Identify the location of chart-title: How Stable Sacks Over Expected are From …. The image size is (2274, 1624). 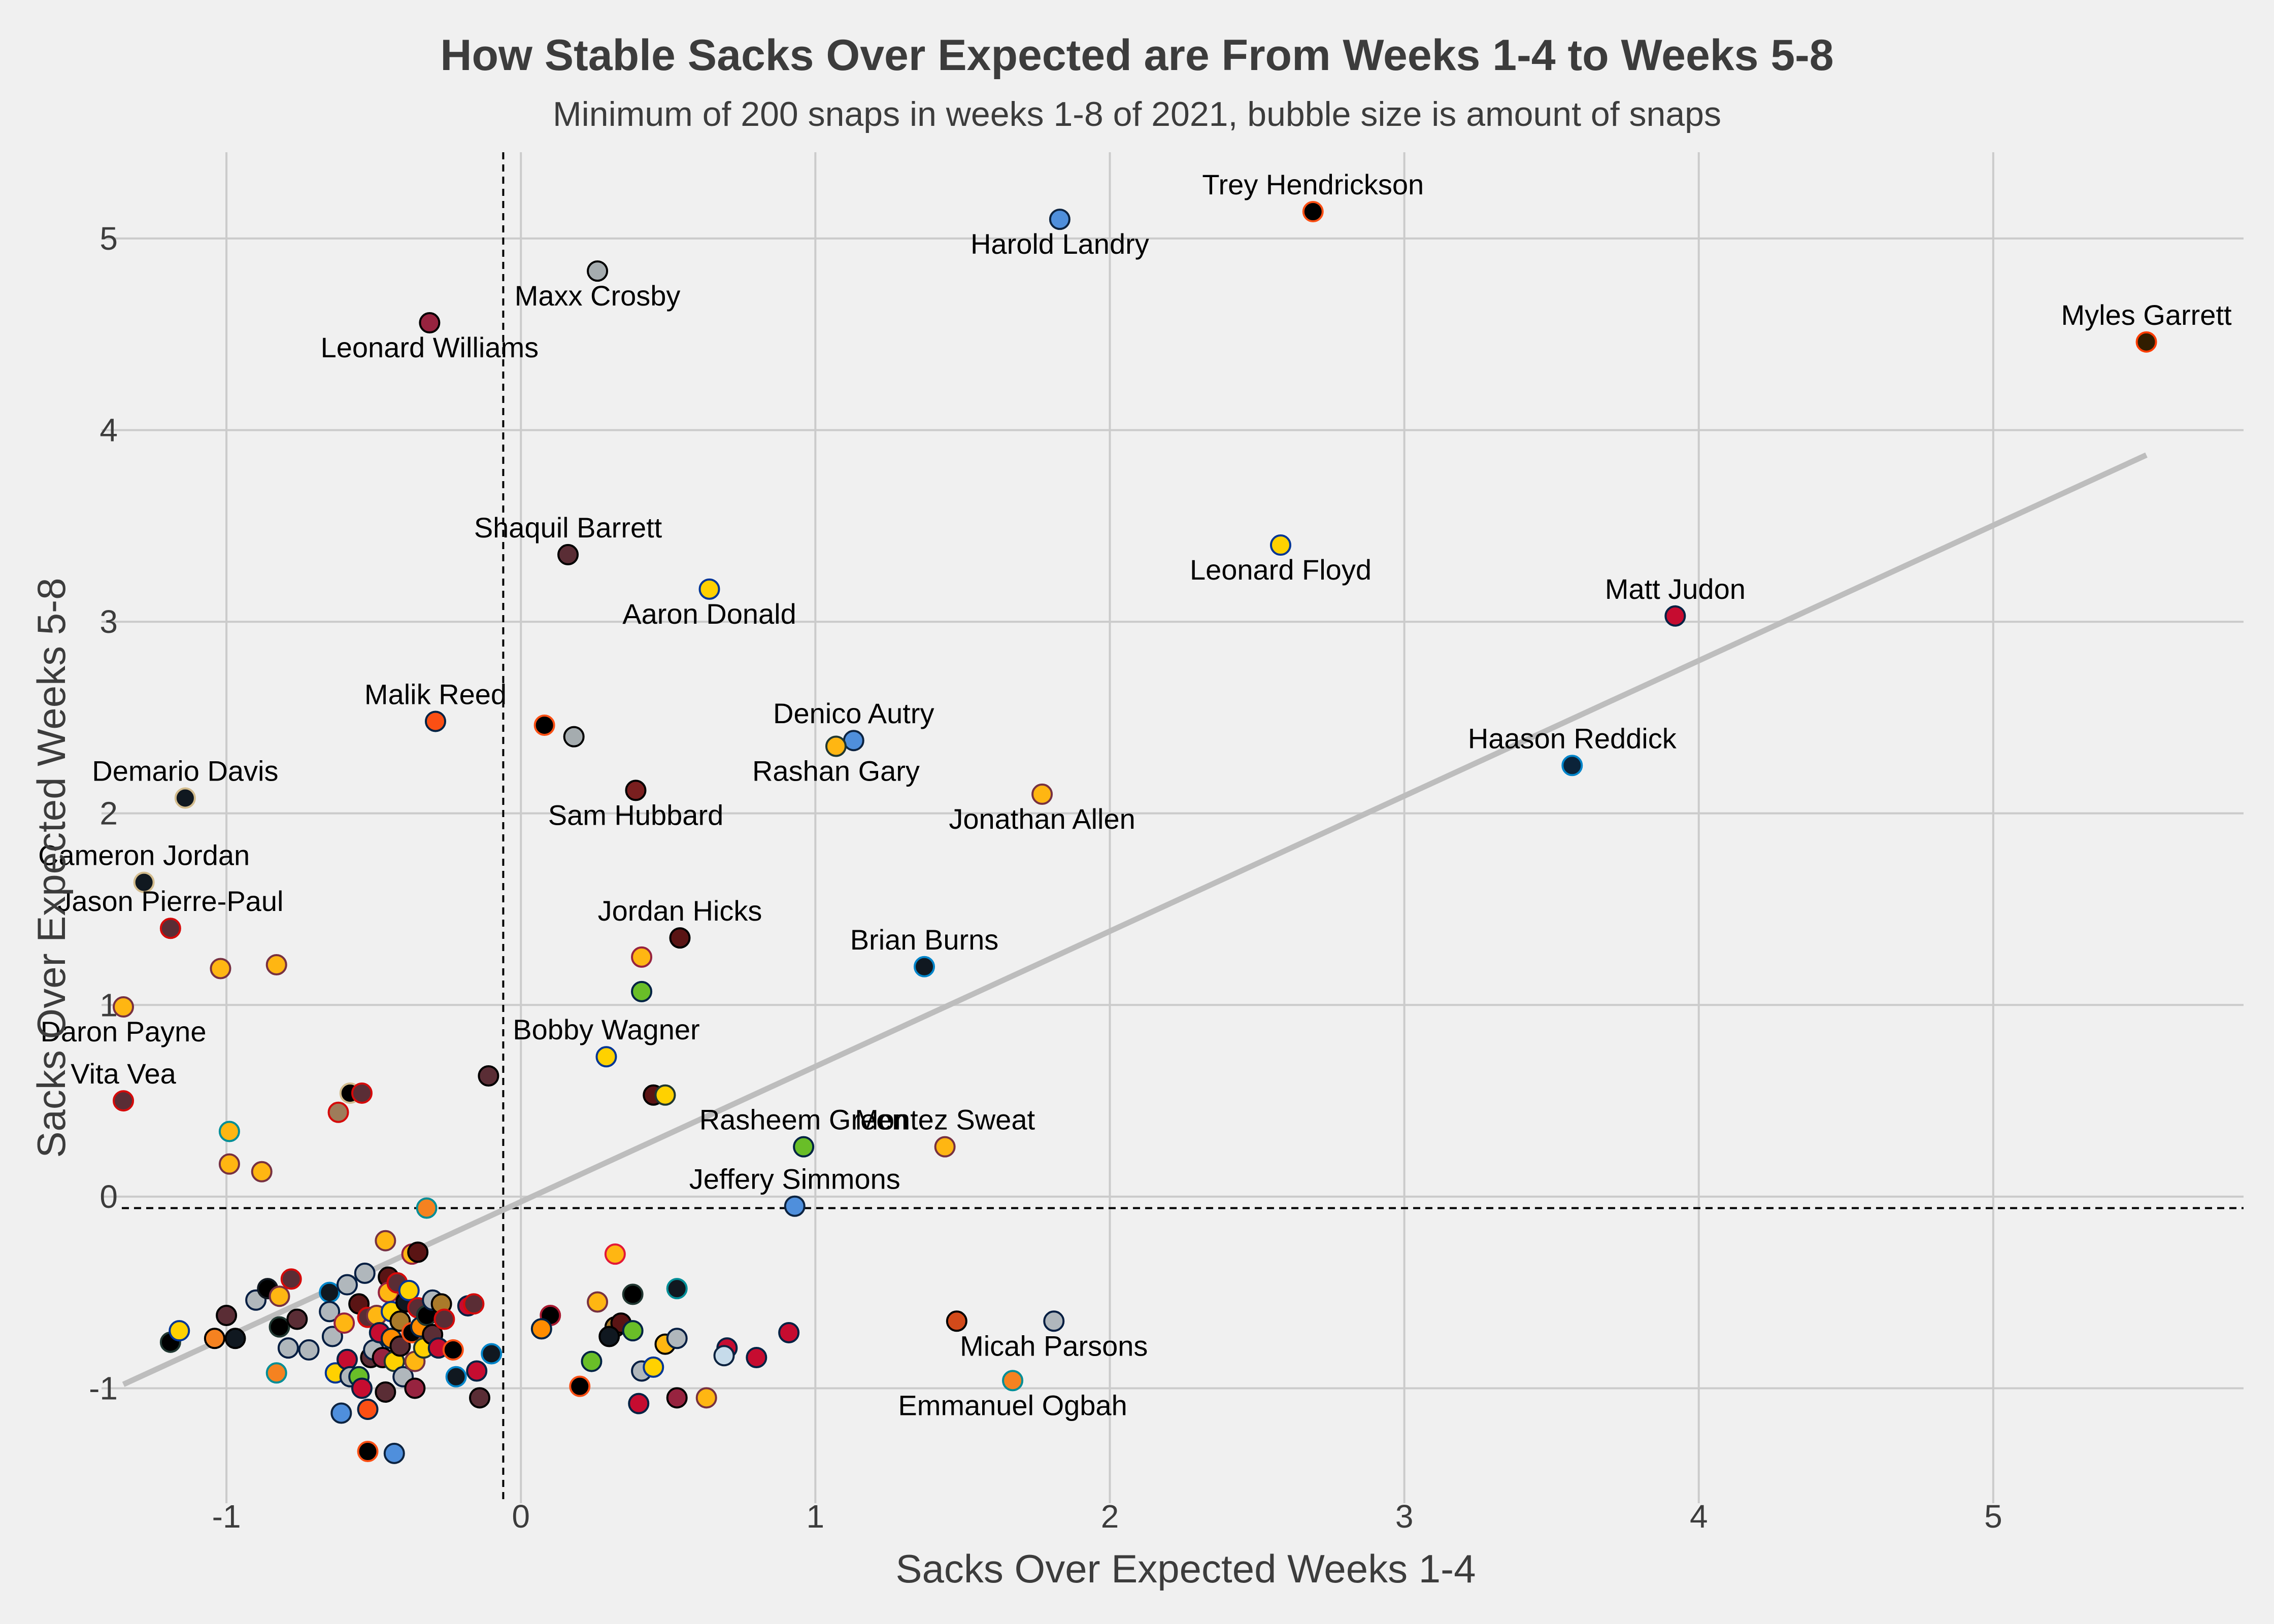
(1137, 55).